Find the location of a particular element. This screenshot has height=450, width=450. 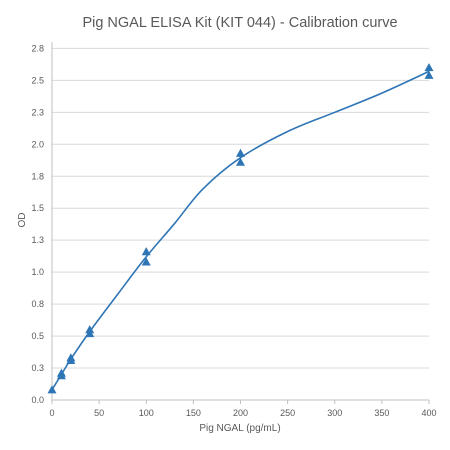

y-tick-label: 2.5 is located at coordinates (37, 80).